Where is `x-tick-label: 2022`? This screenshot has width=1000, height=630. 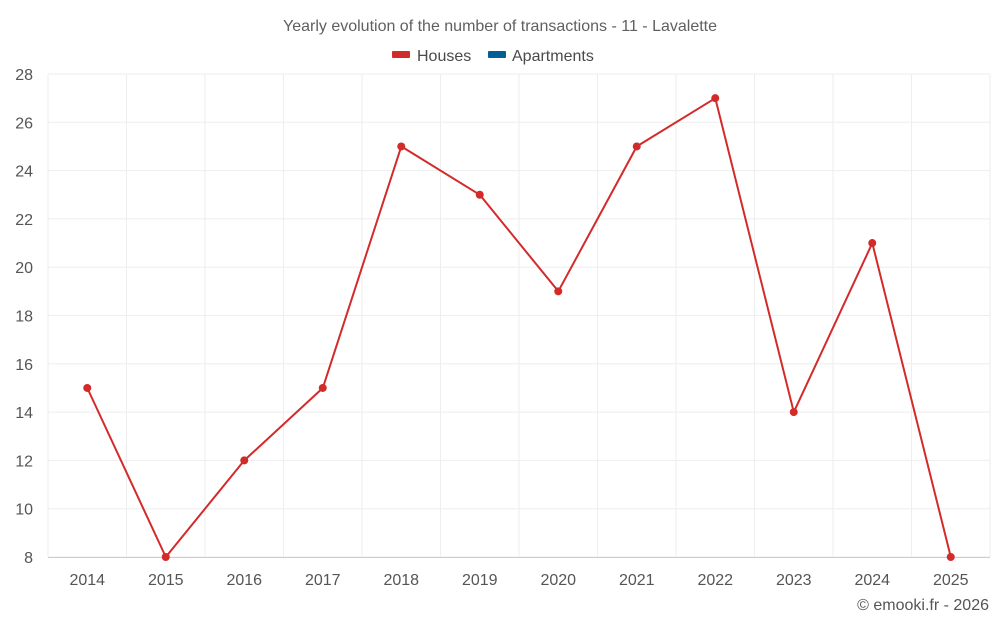 x-tick-label: 2022 is located at coordinates (715, 580).